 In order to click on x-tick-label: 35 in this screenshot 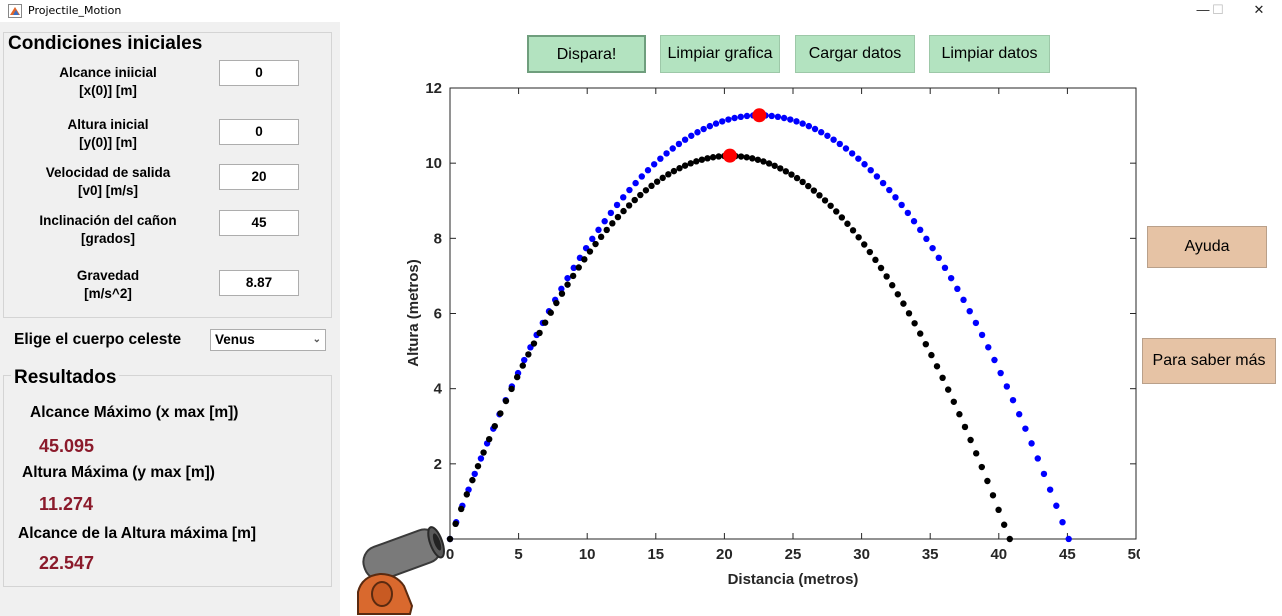, I will do `click(930, 554)`.